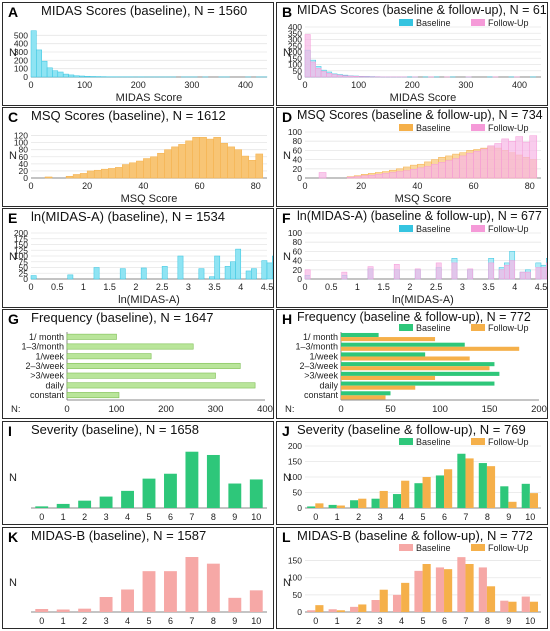 Image resolution: width=550 pixels, height=631 pixels. What do you see at coordinates (13, 117) in the screenshot?
I see `panel-letter: C` at bounding box center [13, 117].